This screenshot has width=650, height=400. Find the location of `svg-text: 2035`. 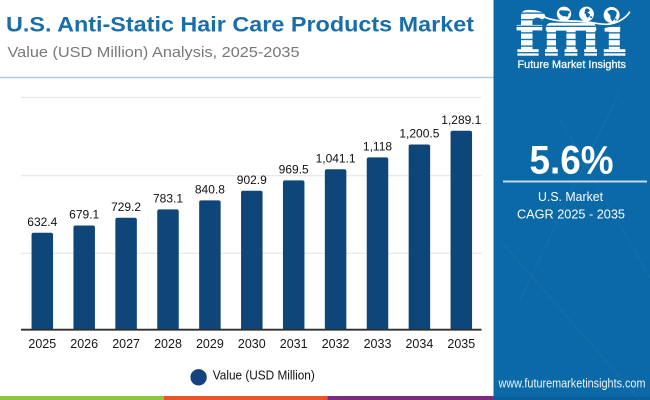

svg-text: 2035 is located at coordinates (461, 344).